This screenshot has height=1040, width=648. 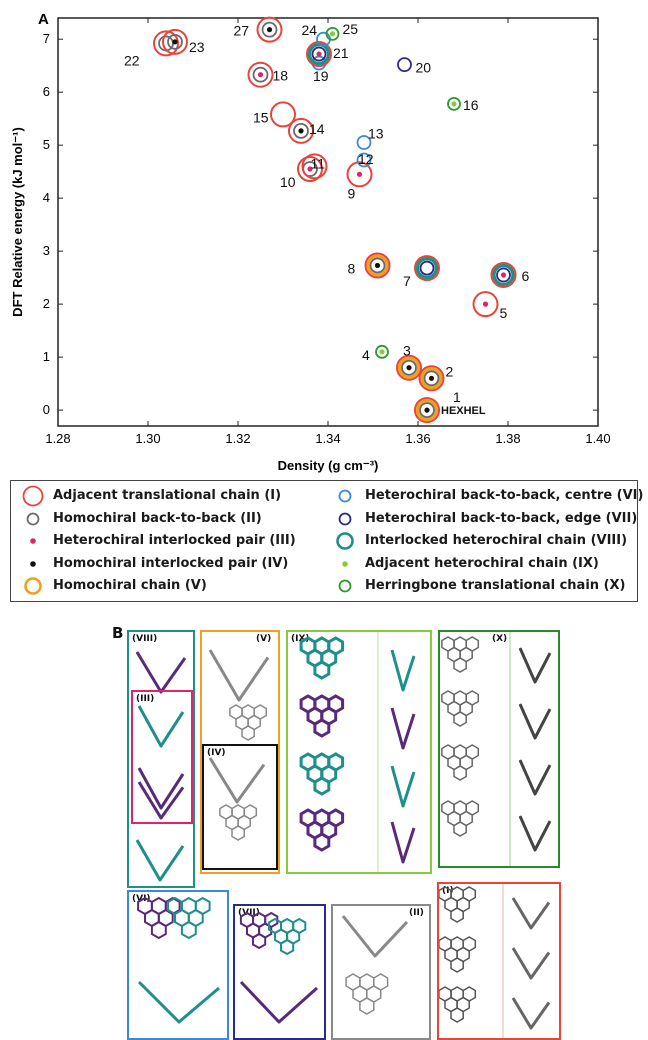 What do you see at coordinates (328, 465) in the screenshot?
I see `x-axis-label: Density (g cm⁻³)` at bounding box center [328, 465].